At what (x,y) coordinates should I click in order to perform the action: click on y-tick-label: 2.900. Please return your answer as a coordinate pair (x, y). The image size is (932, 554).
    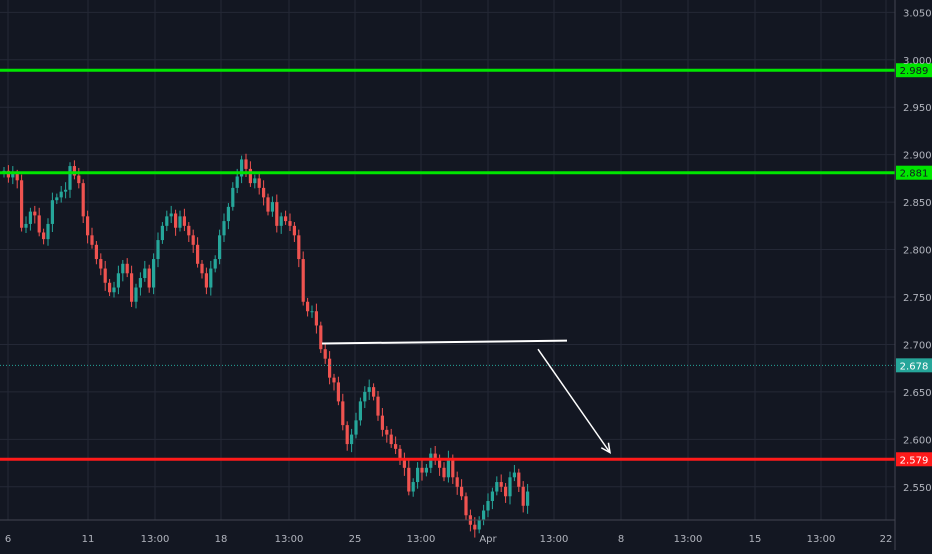
    Looking at the image, I should click on (917, 156).